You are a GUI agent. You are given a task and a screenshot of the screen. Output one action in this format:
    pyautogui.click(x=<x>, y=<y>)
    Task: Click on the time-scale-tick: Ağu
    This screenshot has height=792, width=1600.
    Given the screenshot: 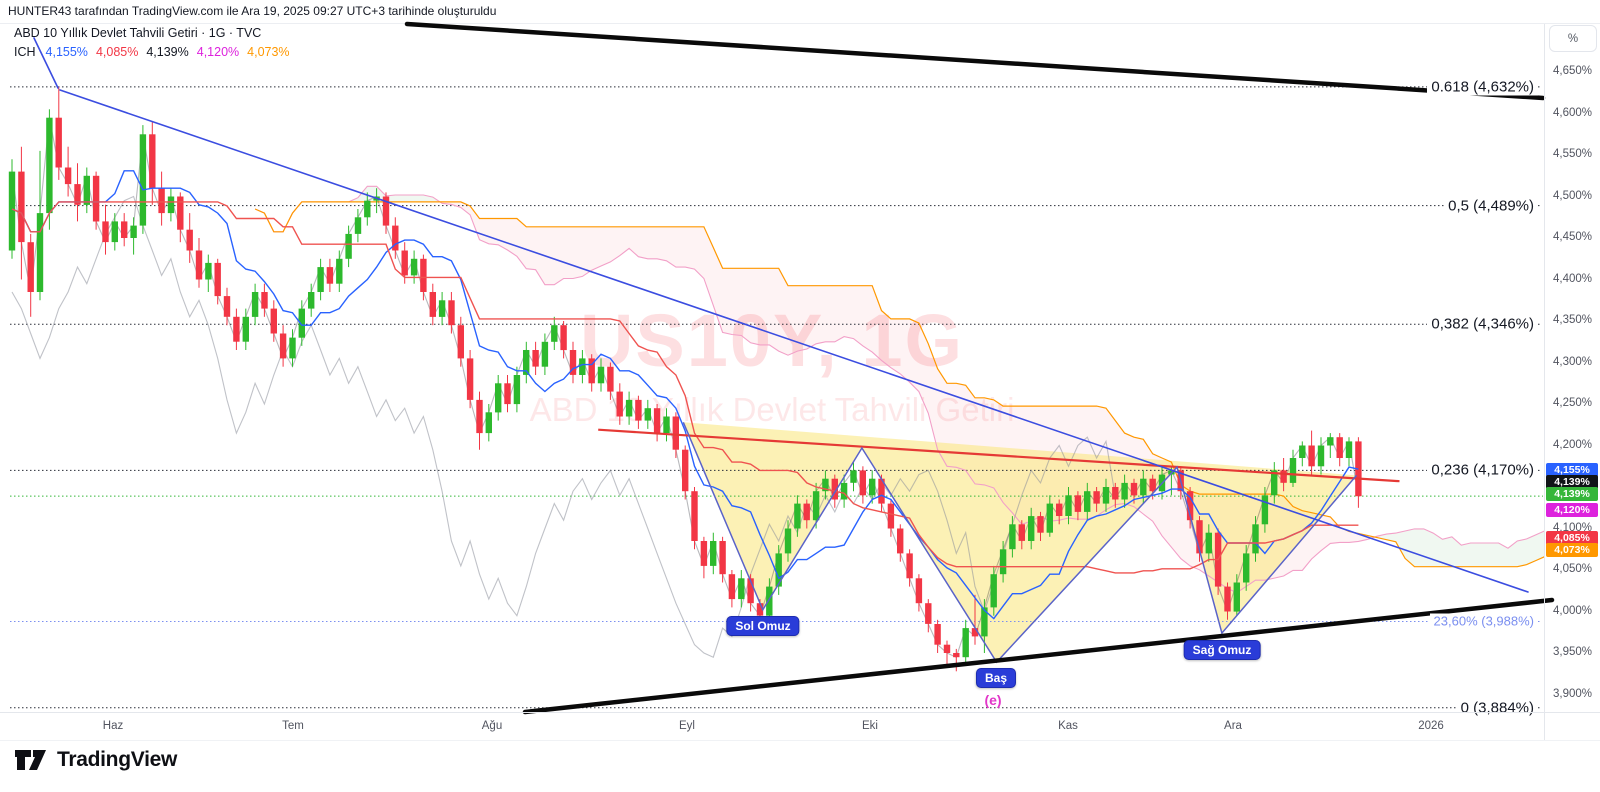 What is the action you would take?
    pyautogui.click(x=492, y=726)
    